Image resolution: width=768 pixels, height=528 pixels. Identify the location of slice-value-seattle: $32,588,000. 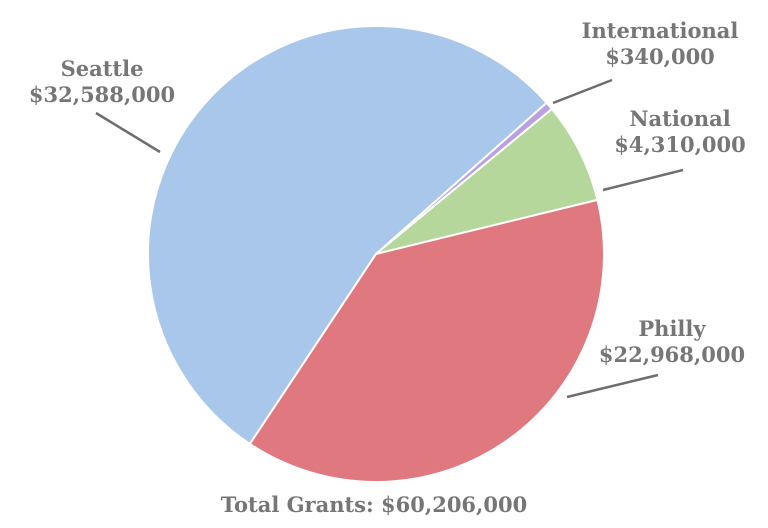
(102, 94).